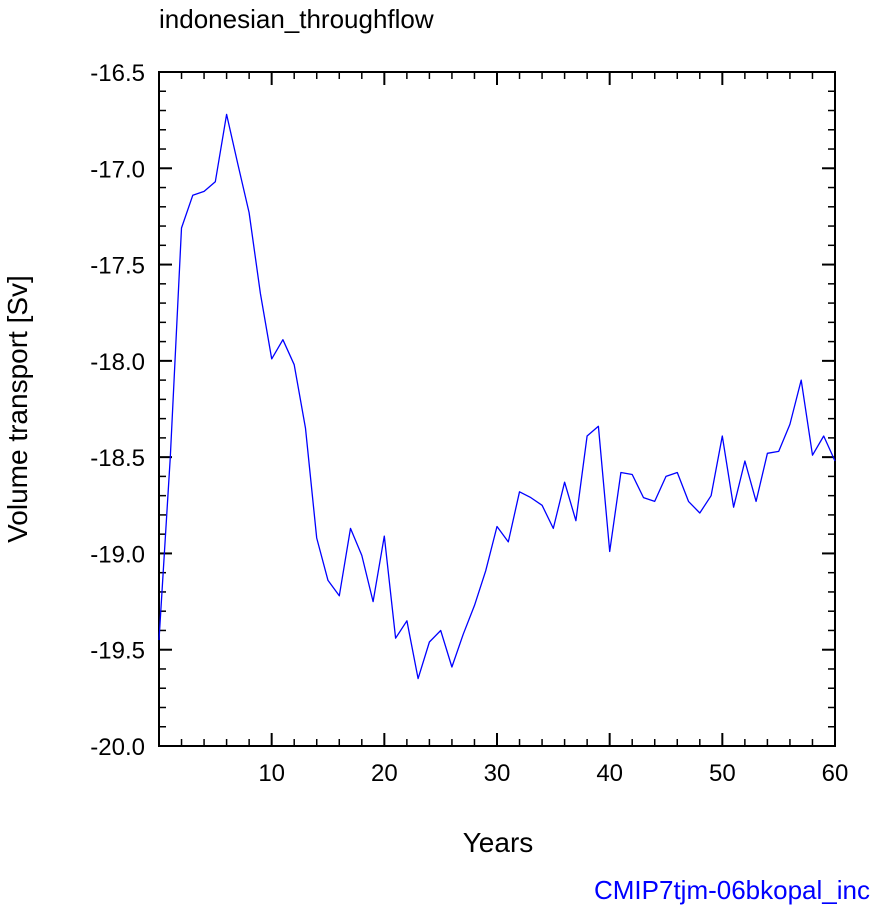 The image size is (875, 913). What do you see at coordinates (271, 773) in the screenshot?
I see `x-tick-label: 10` at bounding box center [271, 773].